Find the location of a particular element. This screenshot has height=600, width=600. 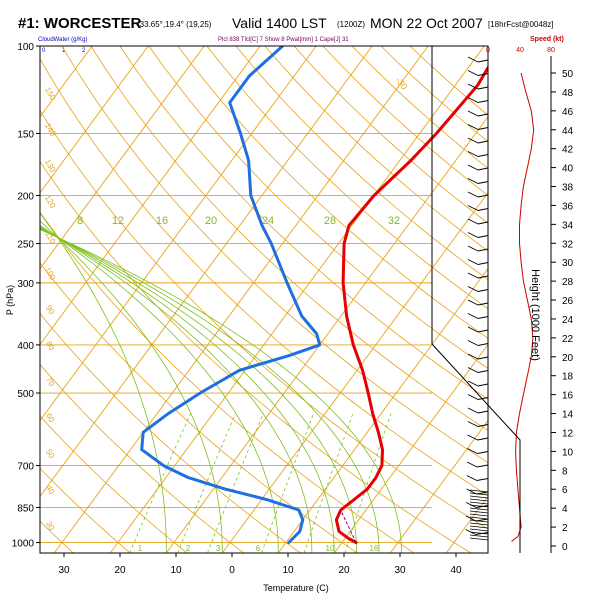

height-tick-label: 36 is located at coordinates (568, 206).